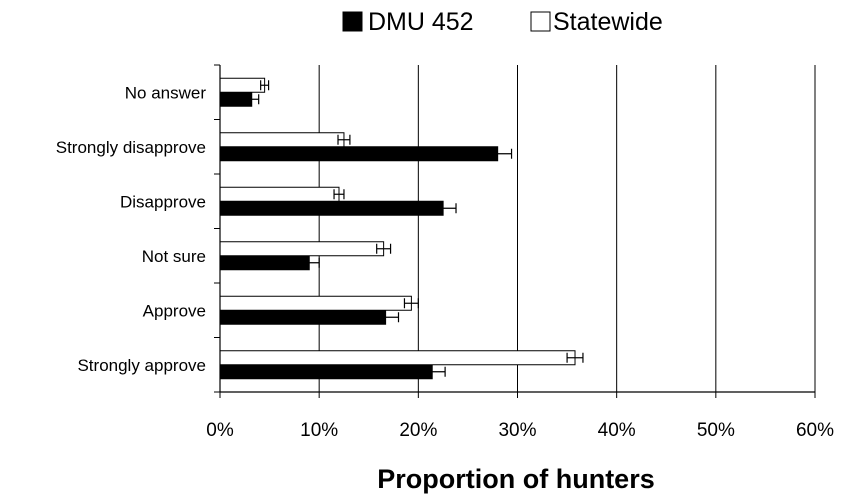 Image resolution: width=845 pixels, height=498 pixels. What do you see at coordinates (131, 147) in the screenshot?
I see `category-label-strongly-disapprove: Strongly disapprove` at bounding box center [131, 147].